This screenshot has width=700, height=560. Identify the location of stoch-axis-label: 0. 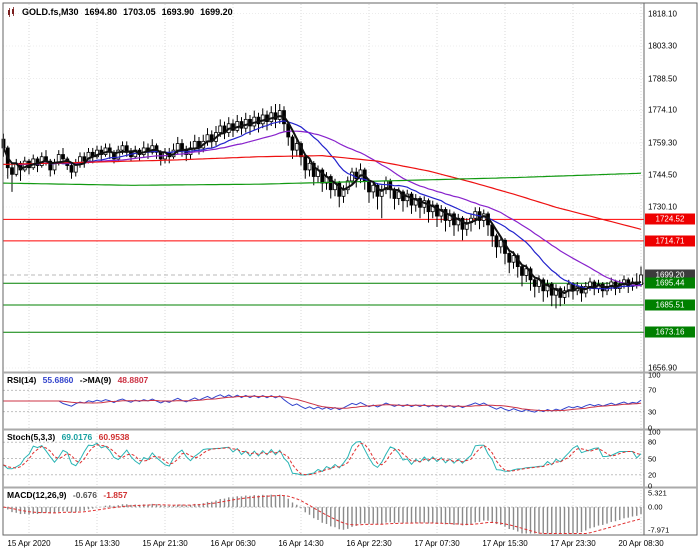
(650, 485).